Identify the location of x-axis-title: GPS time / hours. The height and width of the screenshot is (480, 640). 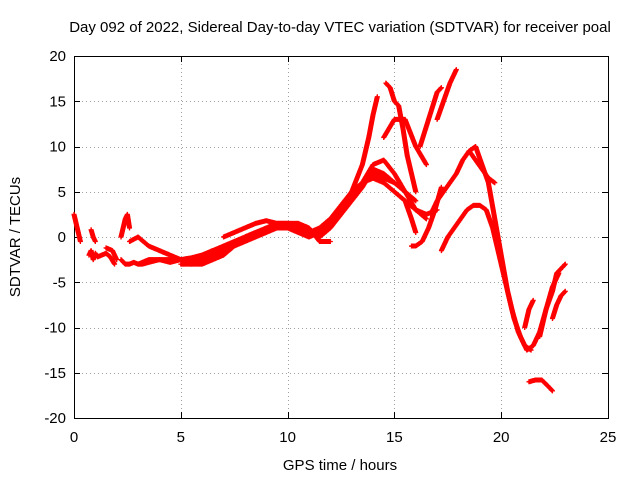
(340, 465).